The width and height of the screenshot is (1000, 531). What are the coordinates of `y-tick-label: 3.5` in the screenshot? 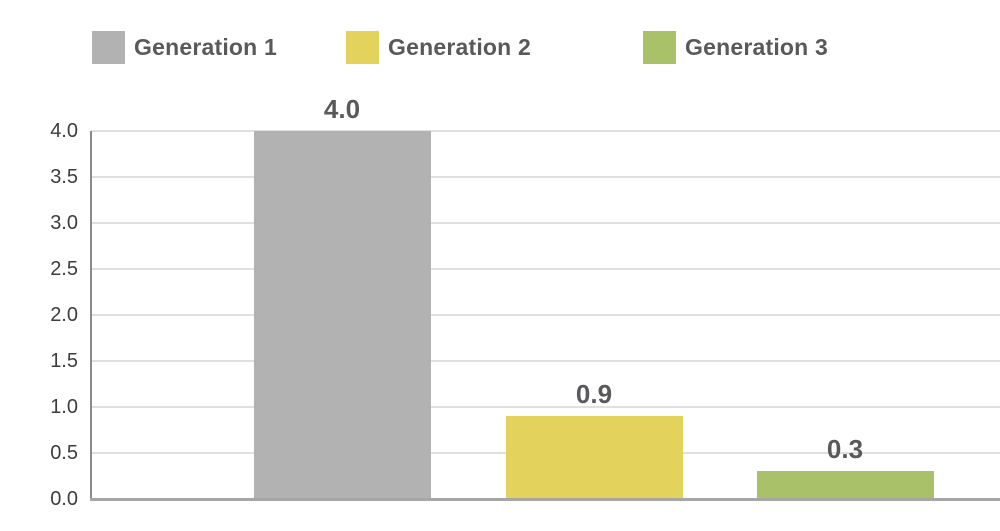 It's located at (64, 177).